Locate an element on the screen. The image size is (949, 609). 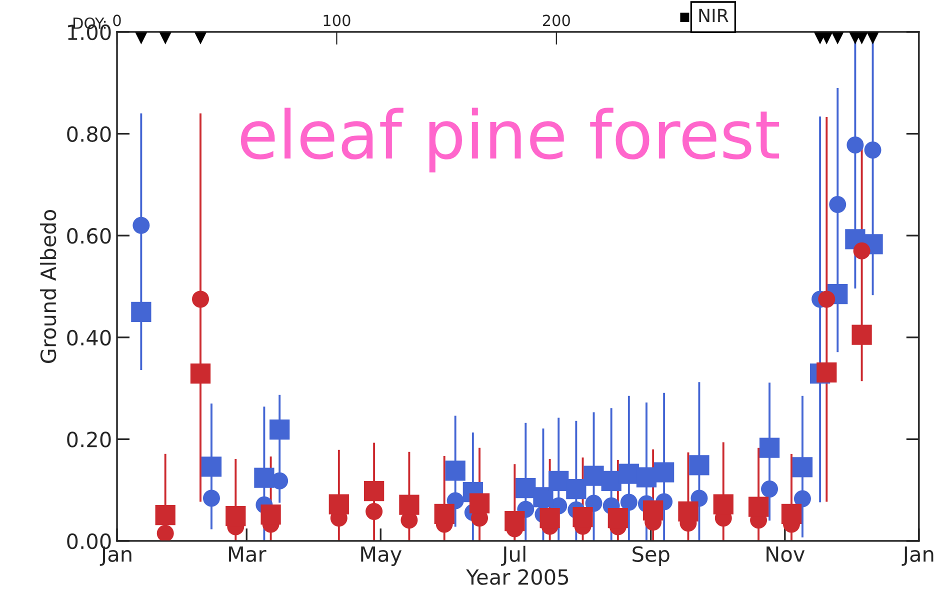
x-axis-title: Year 2005 is located at coordinates (517, 577).